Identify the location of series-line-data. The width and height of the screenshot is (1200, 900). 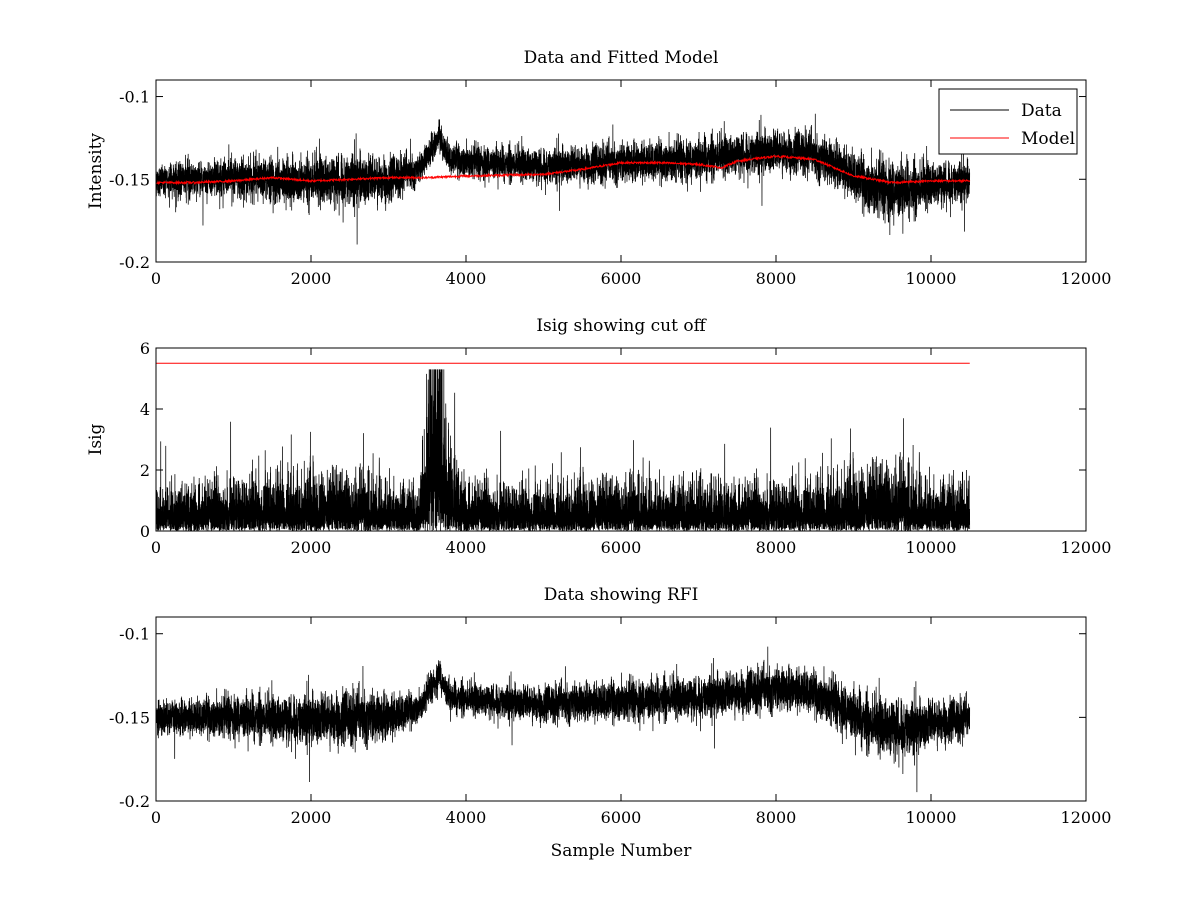
(563, 179).